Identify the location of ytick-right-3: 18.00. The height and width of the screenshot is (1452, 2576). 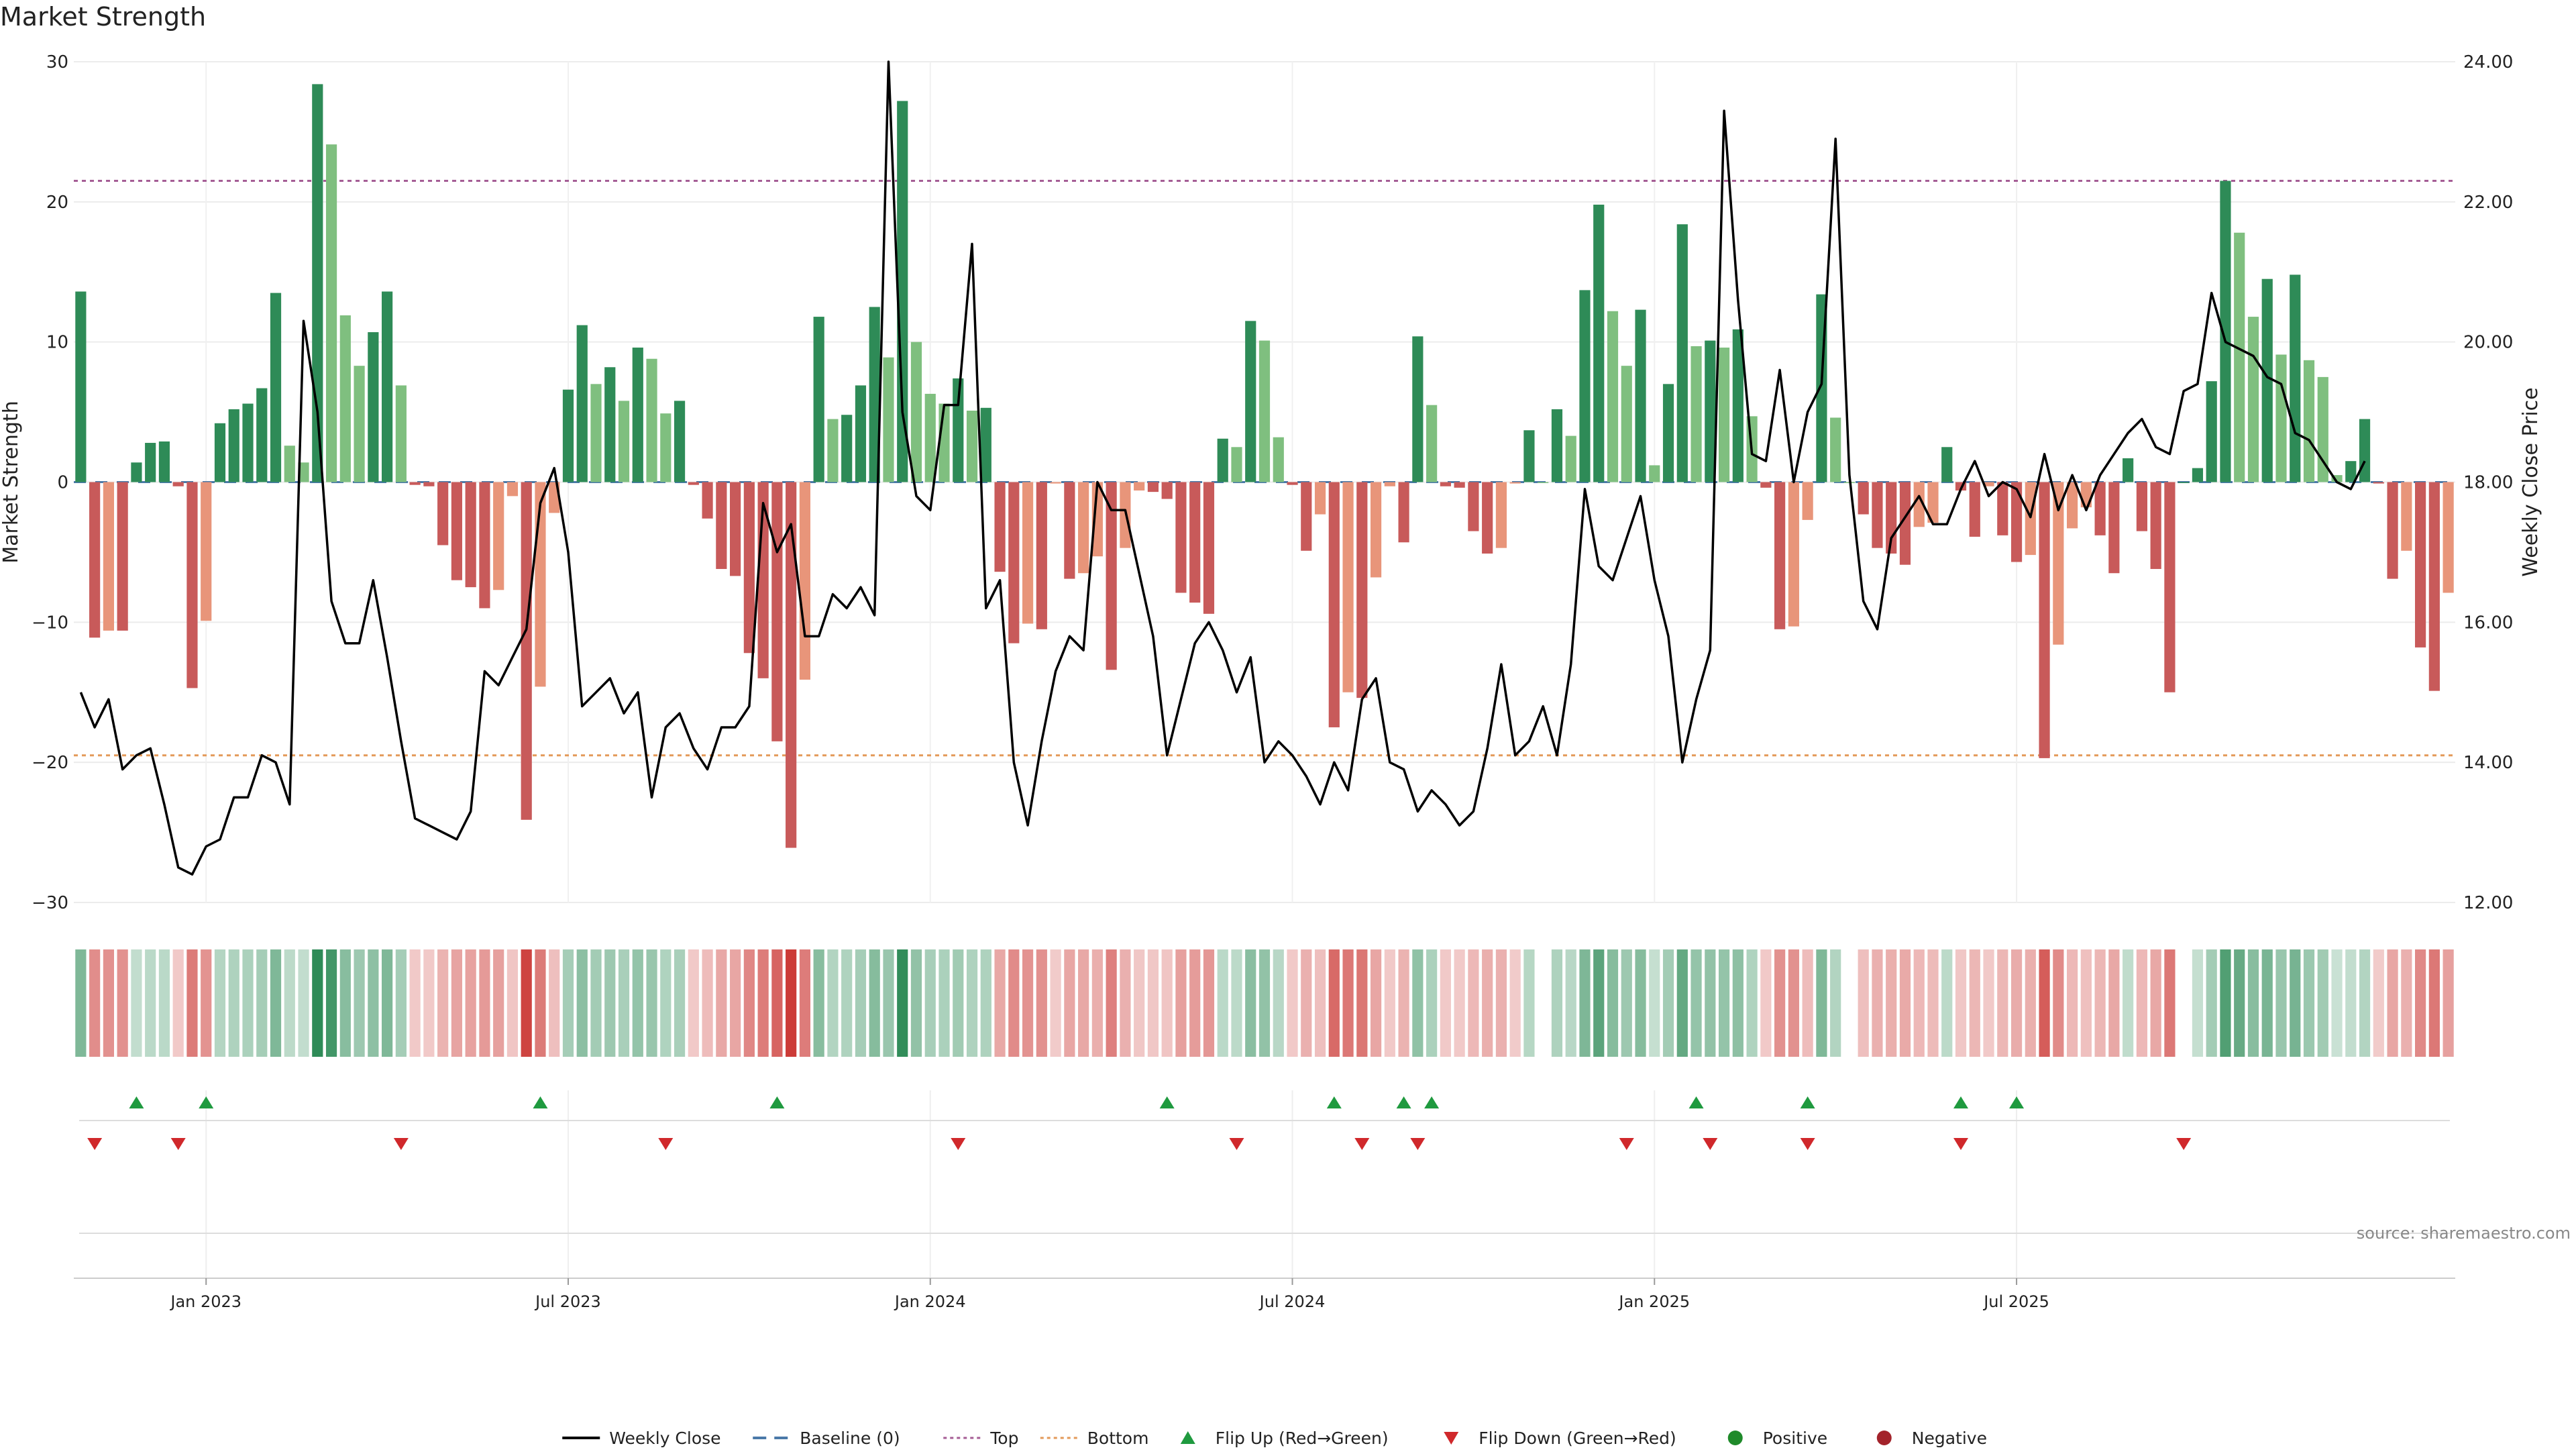
(2488, 483).